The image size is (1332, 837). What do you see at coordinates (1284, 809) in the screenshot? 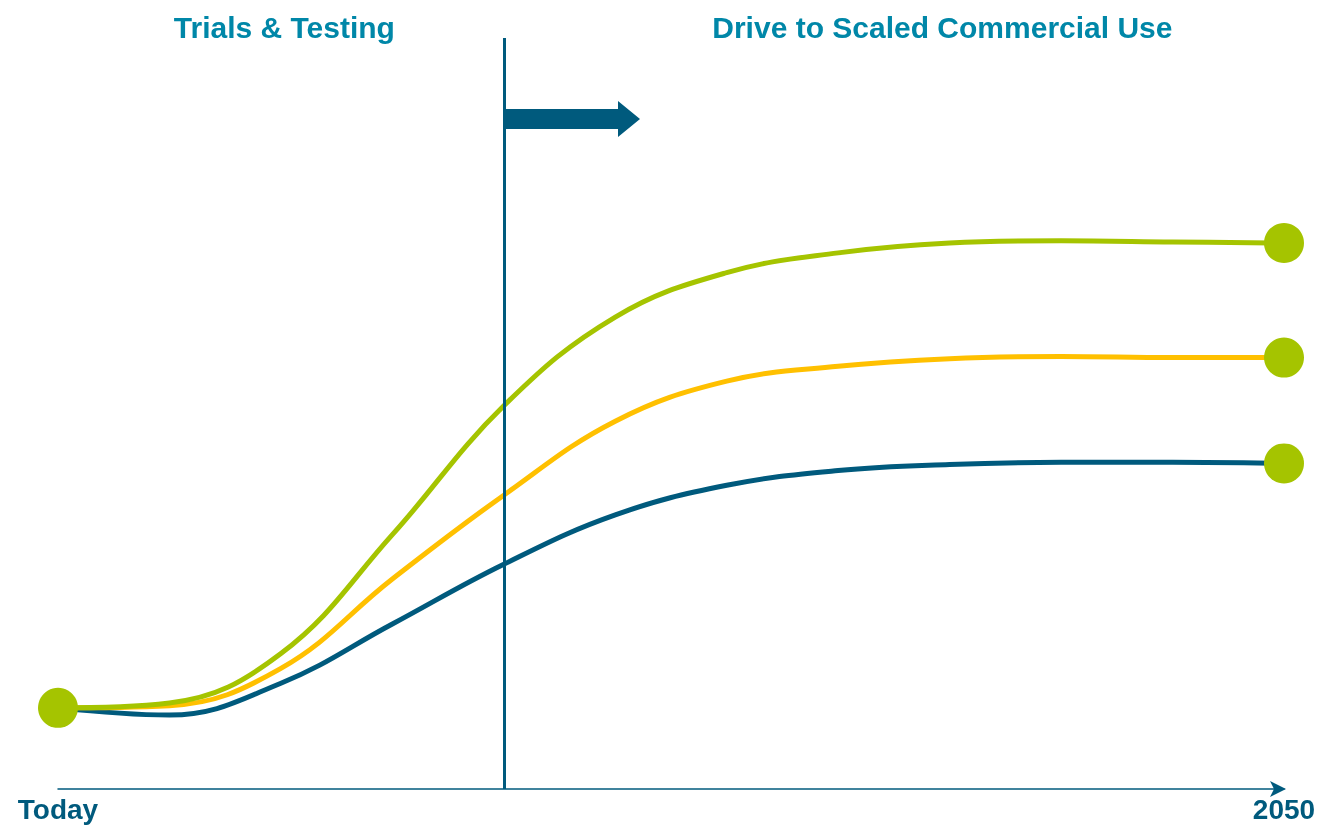
I see `x-tick-label: 2050` at bounding box center [1284, 809].